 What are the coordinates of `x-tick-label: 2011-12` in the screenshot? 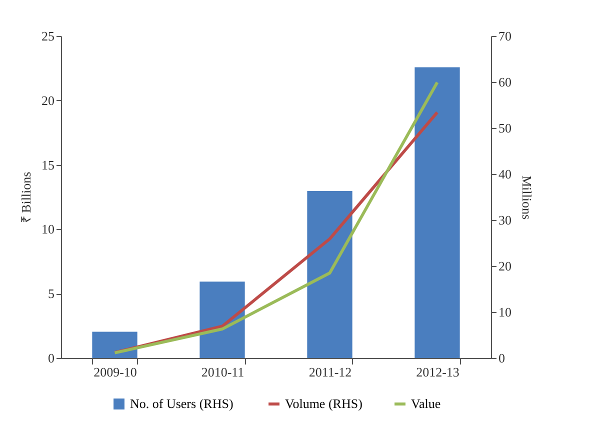 It's located at (330, 372).